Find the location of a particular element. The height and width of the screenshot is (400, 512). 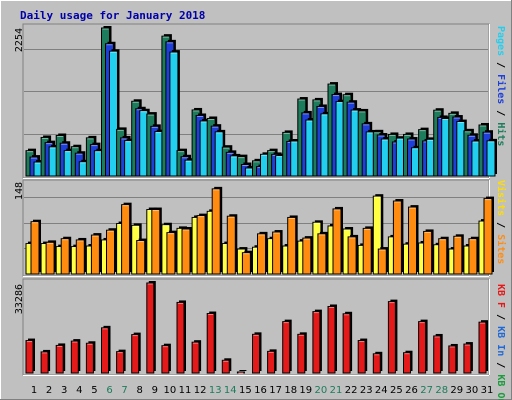

x-tick-label: 24 is located at coordinates (381, 390).